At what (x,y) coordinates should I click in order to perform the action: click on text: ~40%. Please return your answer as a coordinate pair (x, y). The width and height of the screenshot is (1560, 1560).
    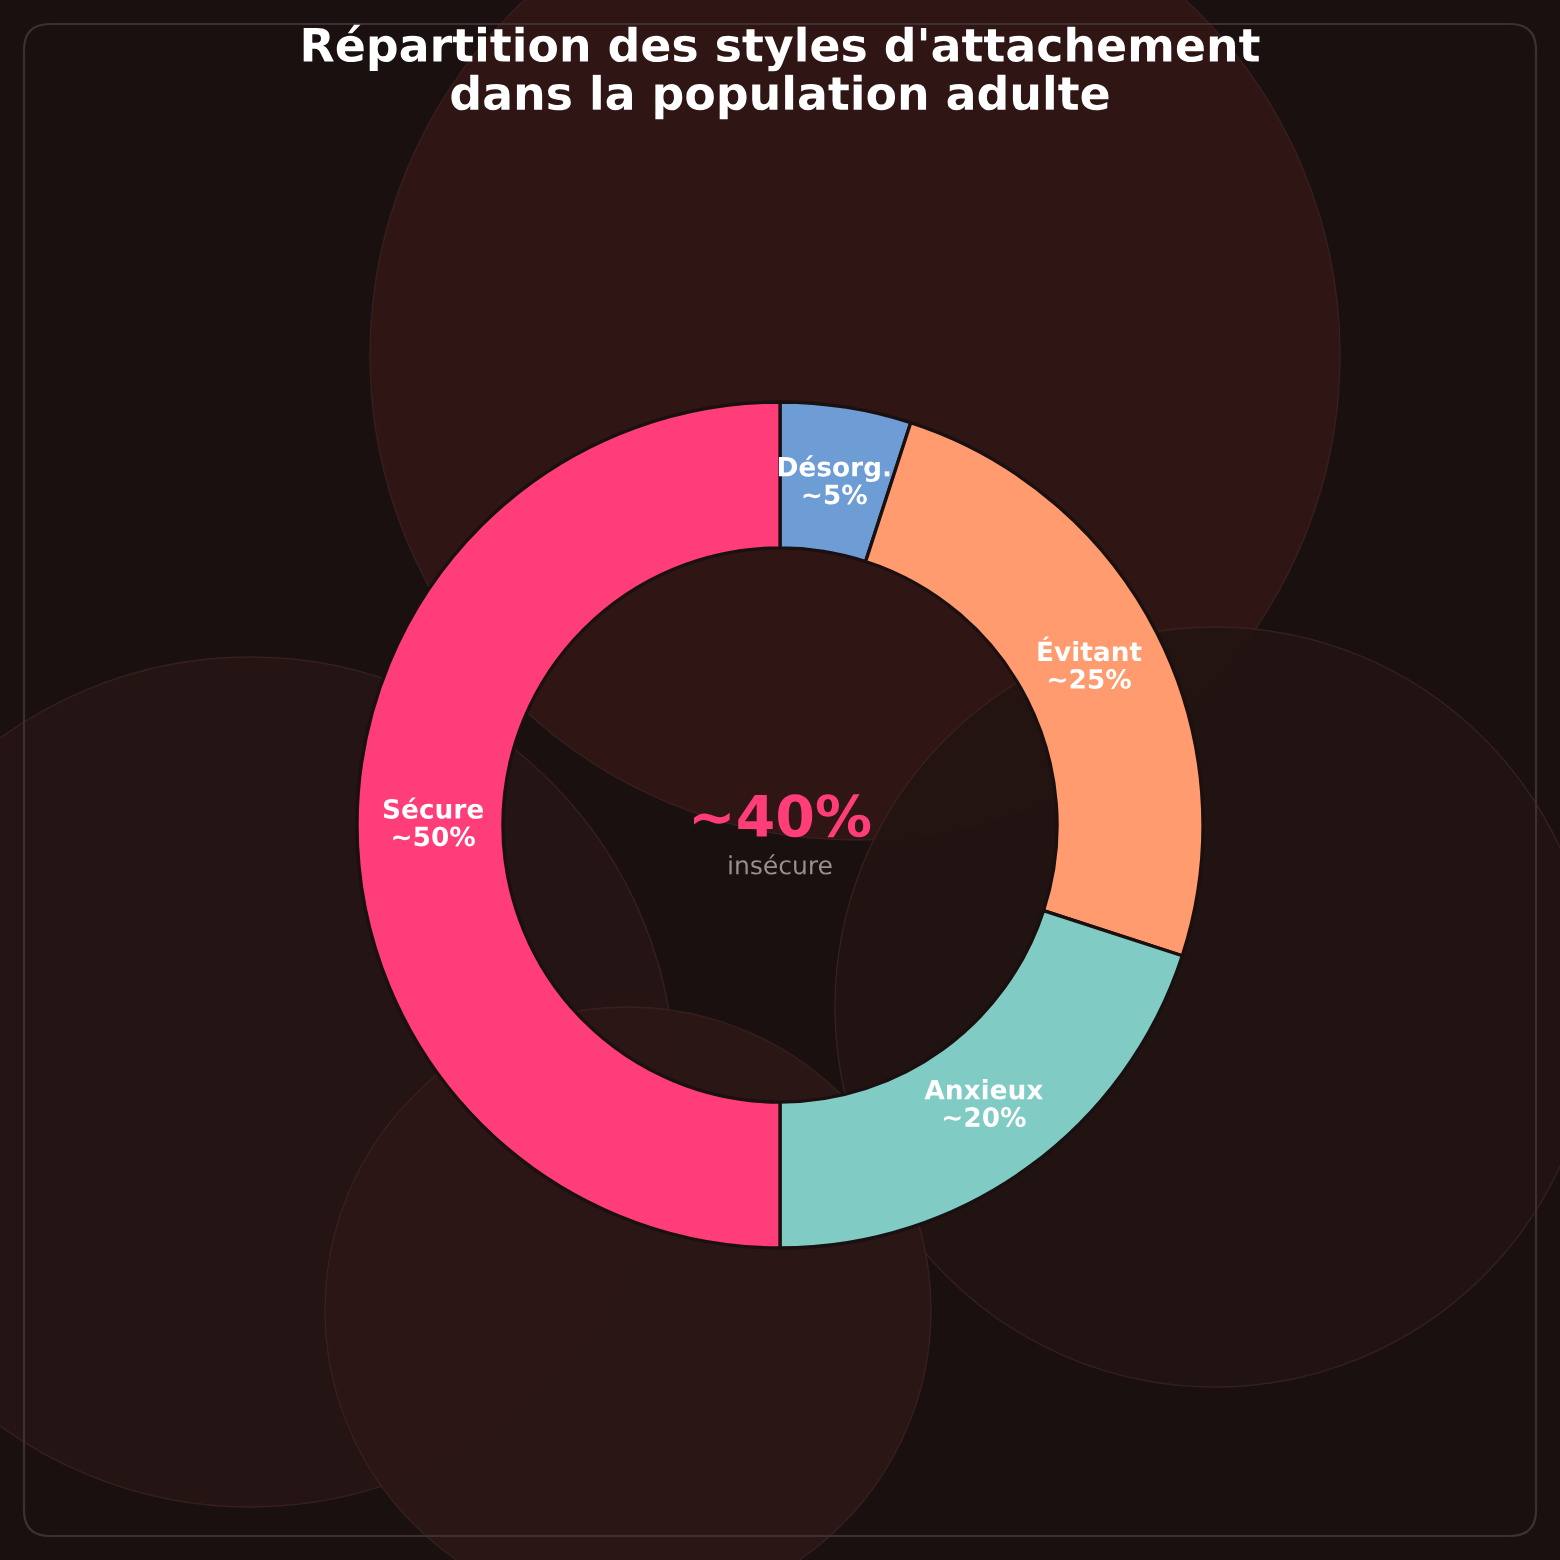
    Looking at the image, I should click on (782, 816).